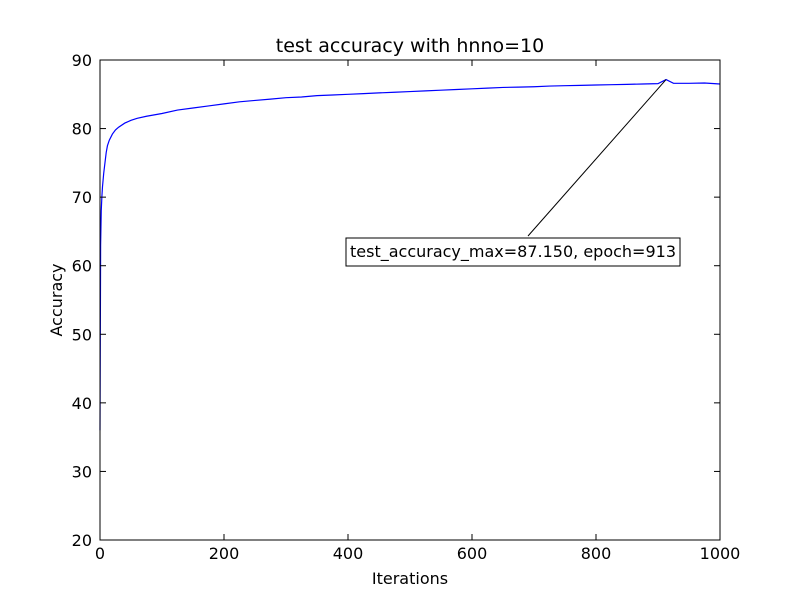 Image resolution: width=800 pixels, height=600 pixels. Describe the element at coordinates (100, 553) in the screenshot. I see `x-tick-label: 0` at that location.